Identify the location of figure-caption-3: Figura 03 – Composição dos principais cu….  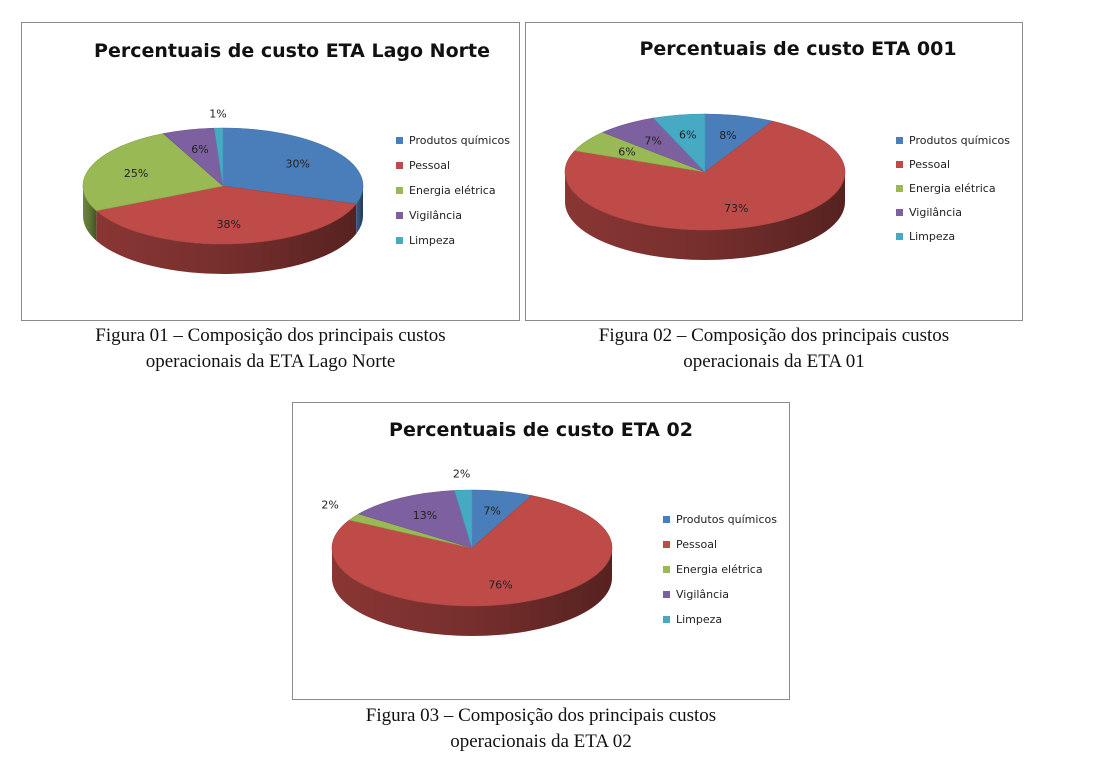
(541, 729).